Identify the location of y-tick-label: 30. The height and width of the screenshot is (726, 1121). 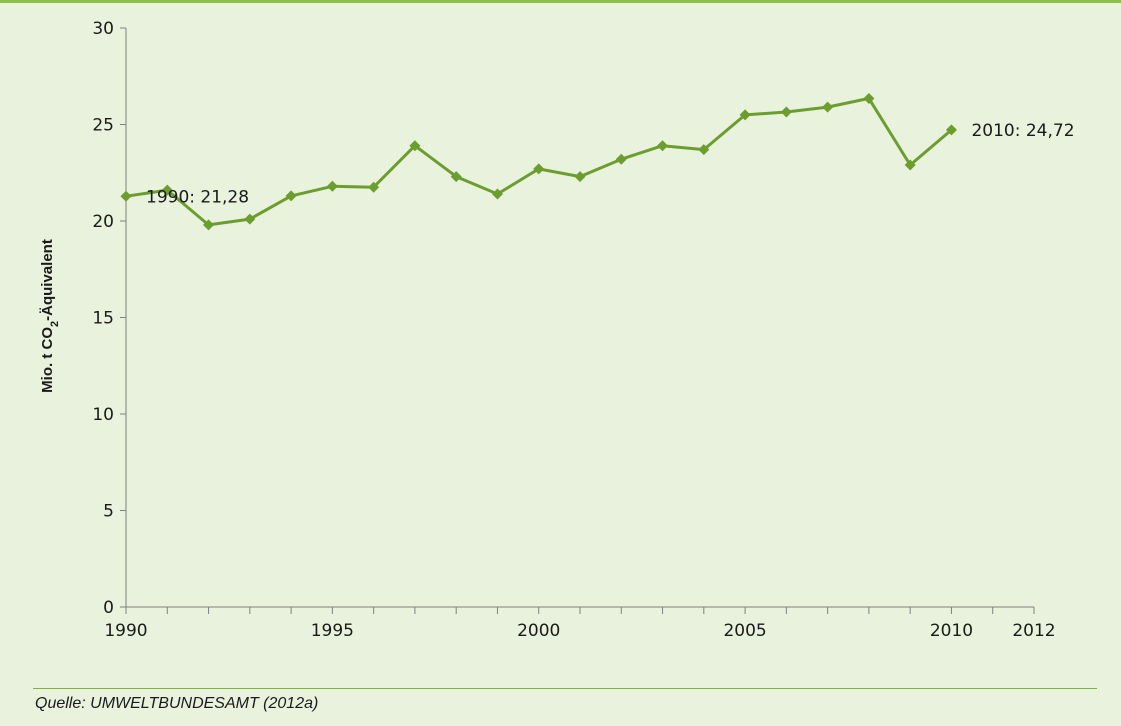
(103, 29).